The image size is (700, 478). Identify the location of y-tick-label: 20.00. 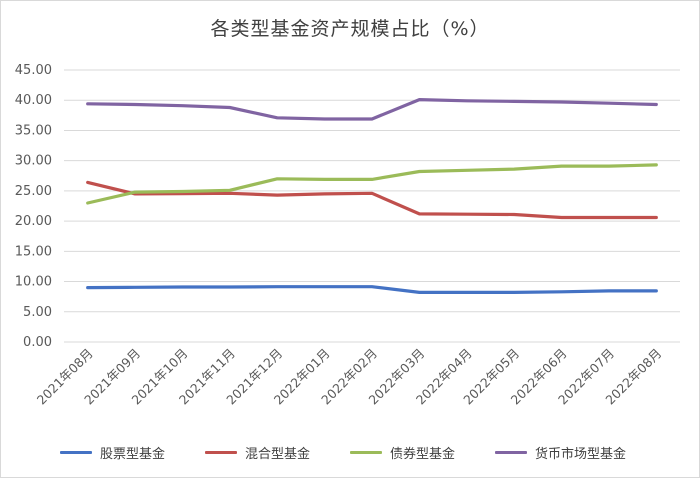
(33, 221).